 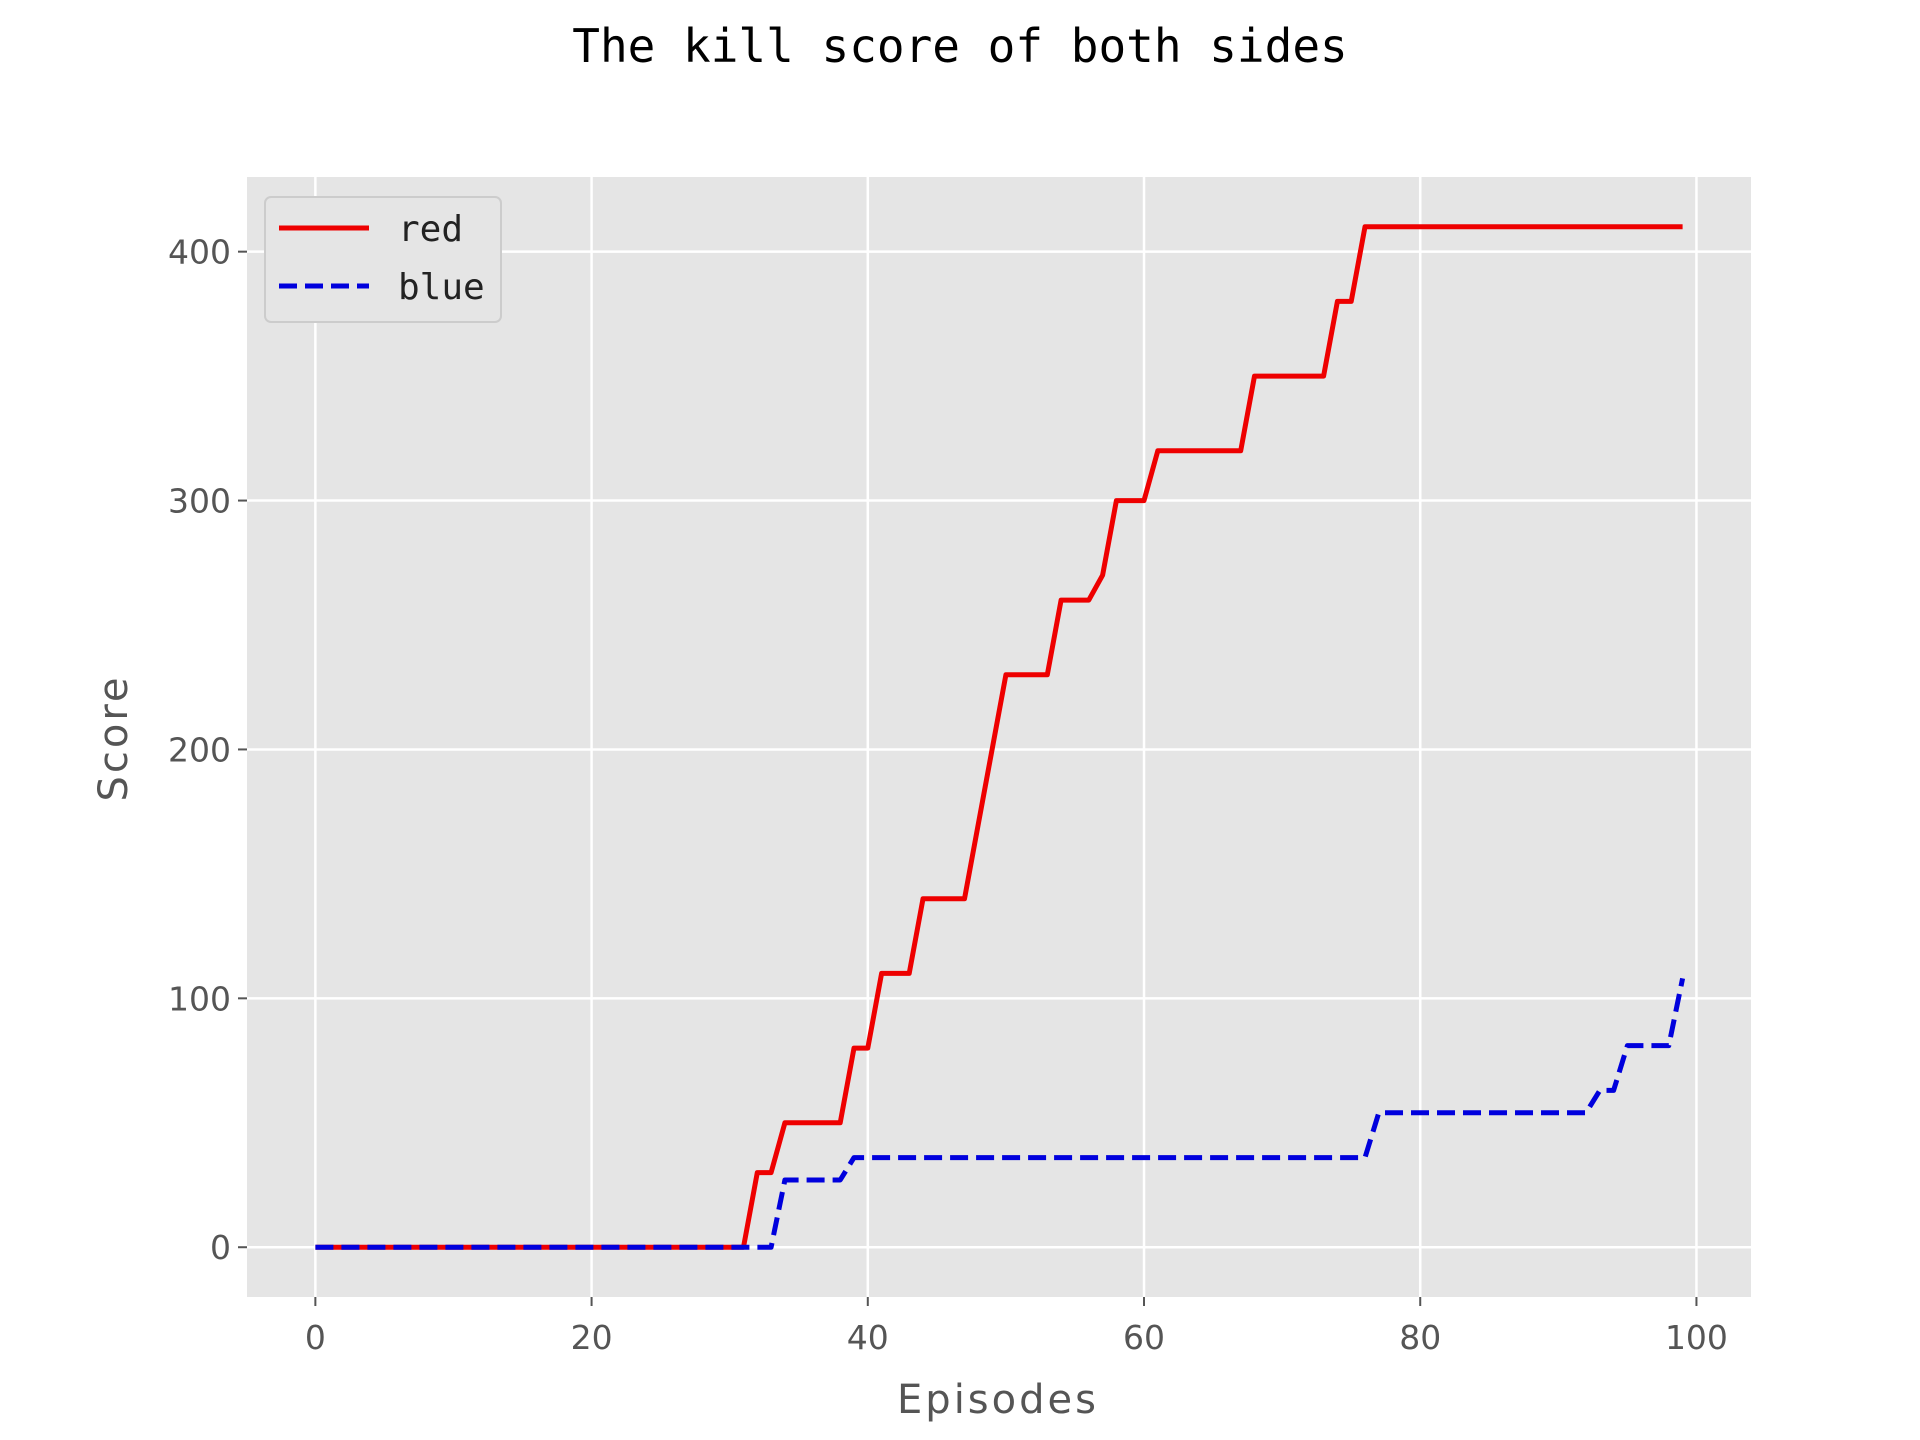 What do you see at coordinates (592, 1337) in the screenshot?
I see `x-tick-label: 20` at bounding box center [592, 1337].